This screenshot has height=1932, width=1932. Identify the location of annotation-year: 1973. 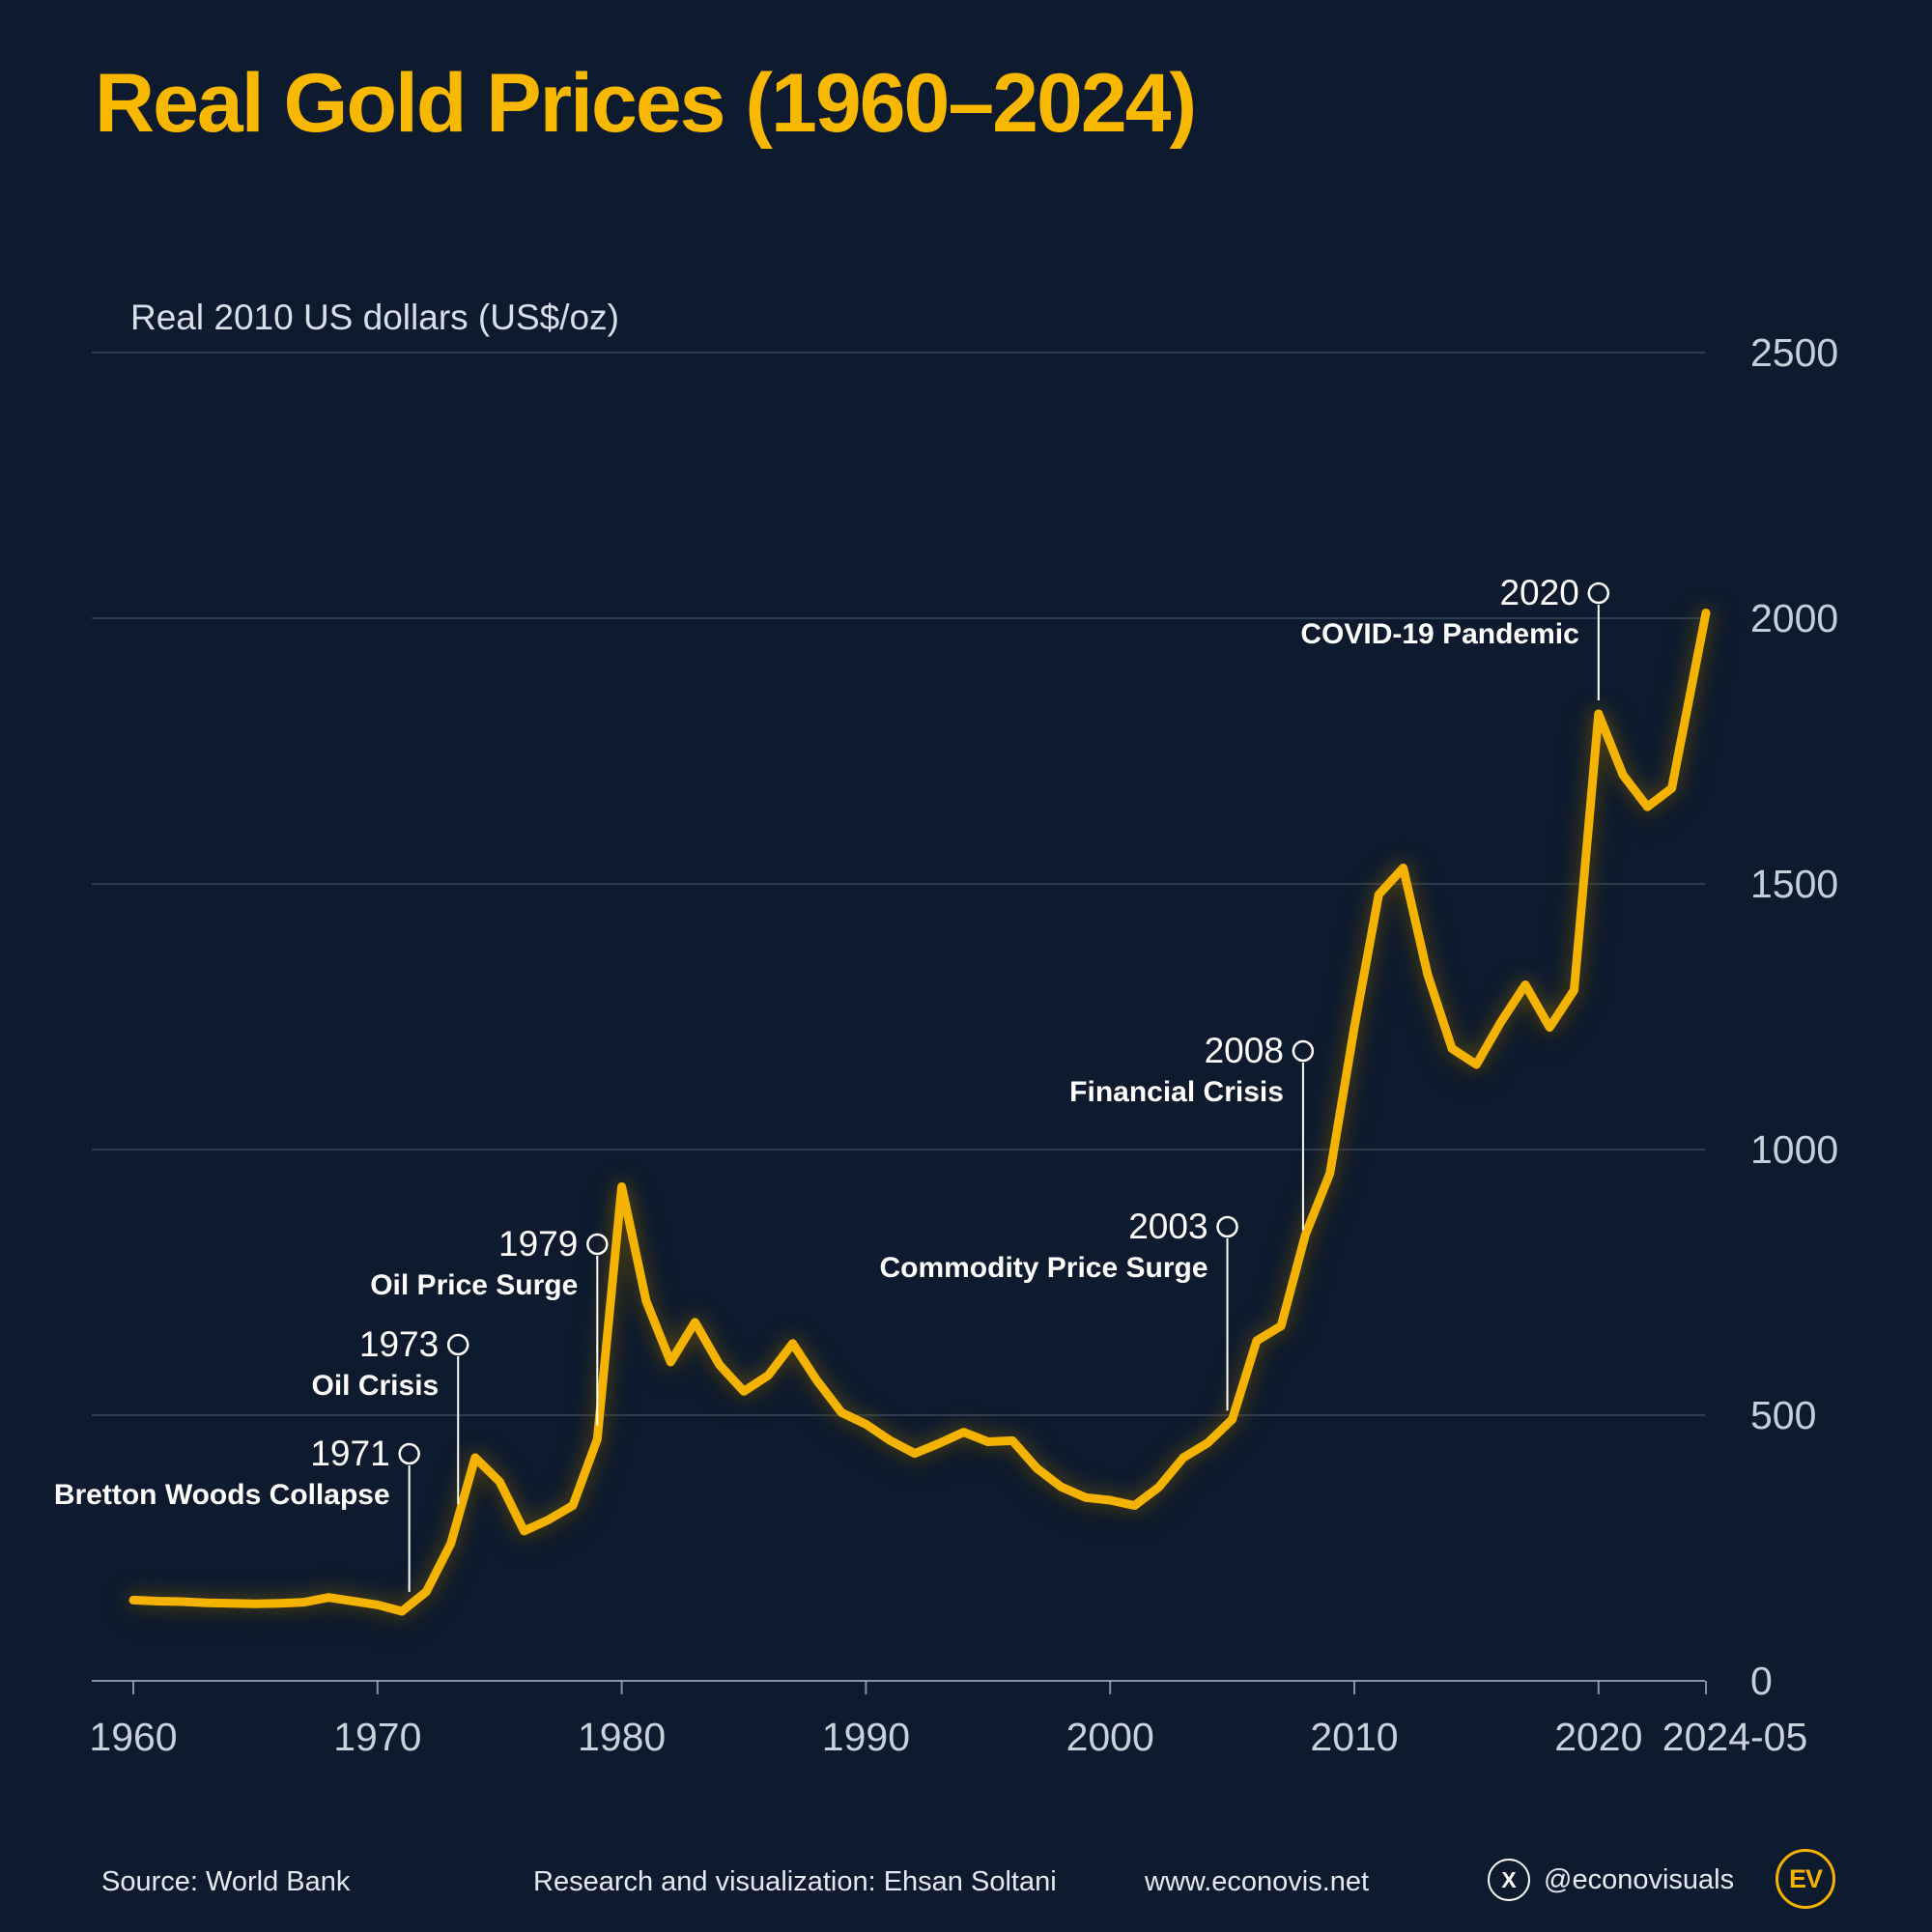
(399, 1344).